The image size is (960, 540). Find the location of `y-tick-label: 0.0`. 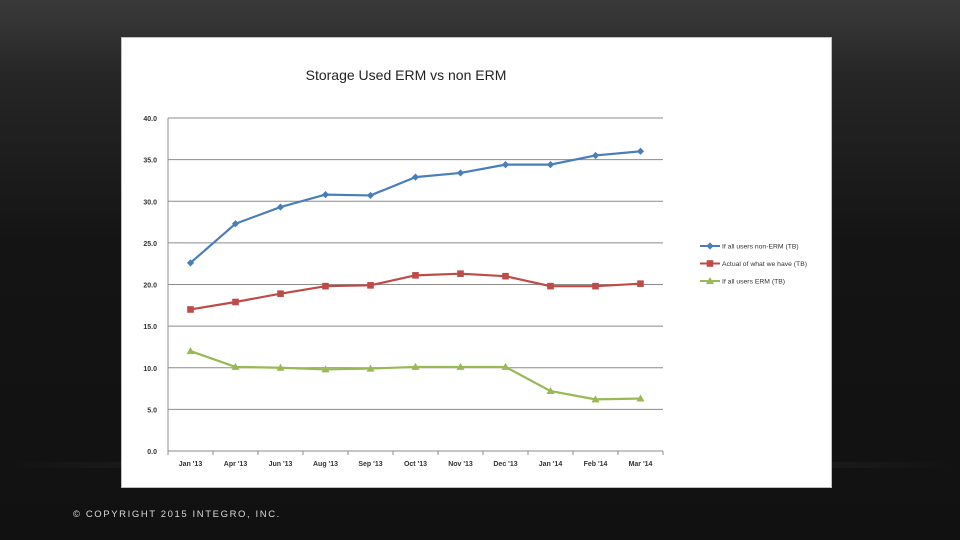

y-tick-label: 0.0 is located at coordinates (152, 452).